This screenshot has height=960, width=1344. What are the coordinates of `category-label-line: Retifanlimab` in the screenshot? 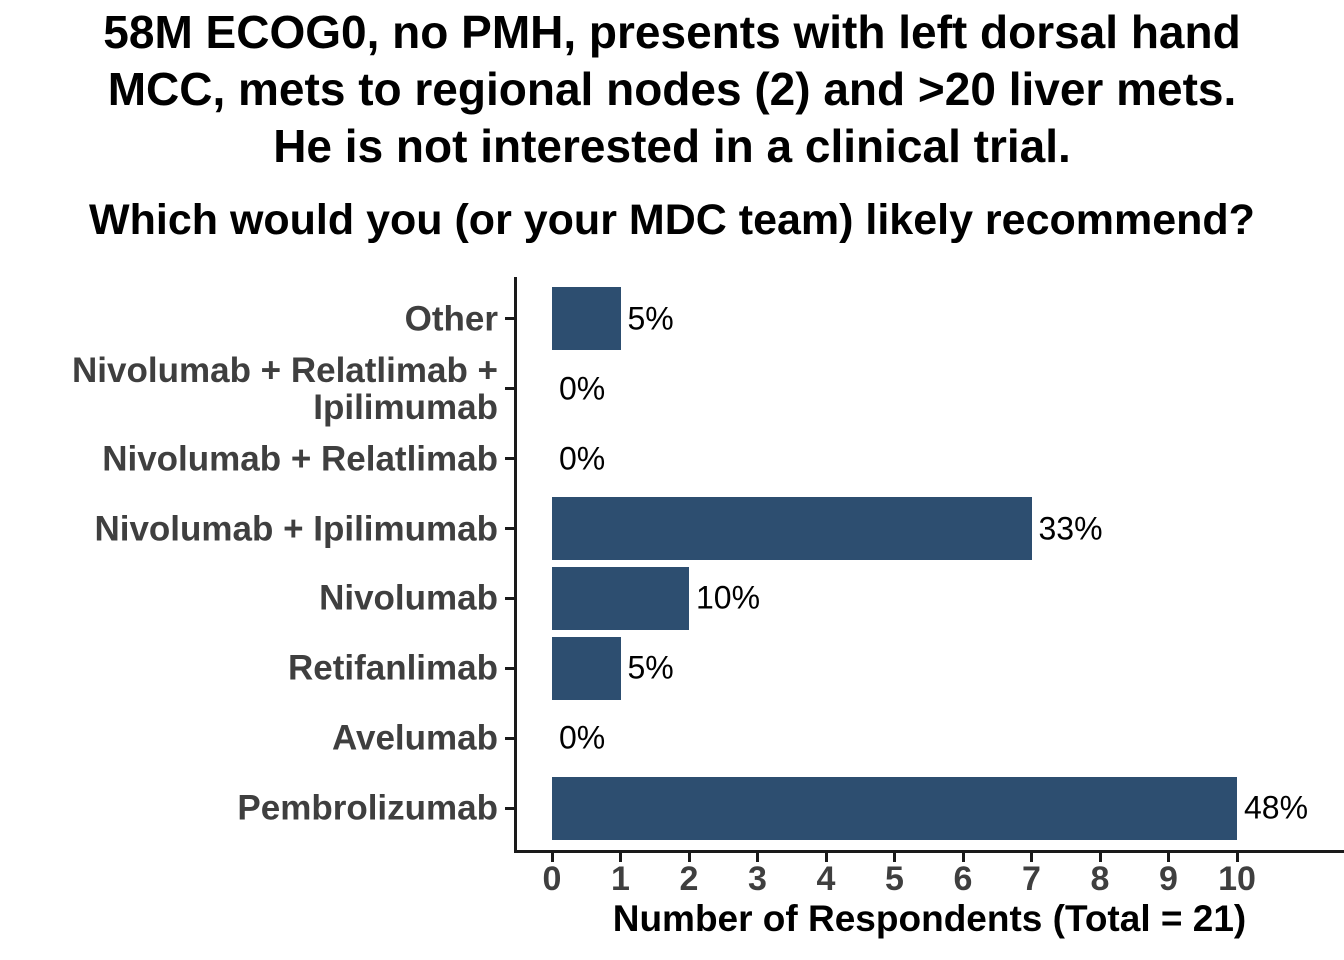 It's located at (392, 668).